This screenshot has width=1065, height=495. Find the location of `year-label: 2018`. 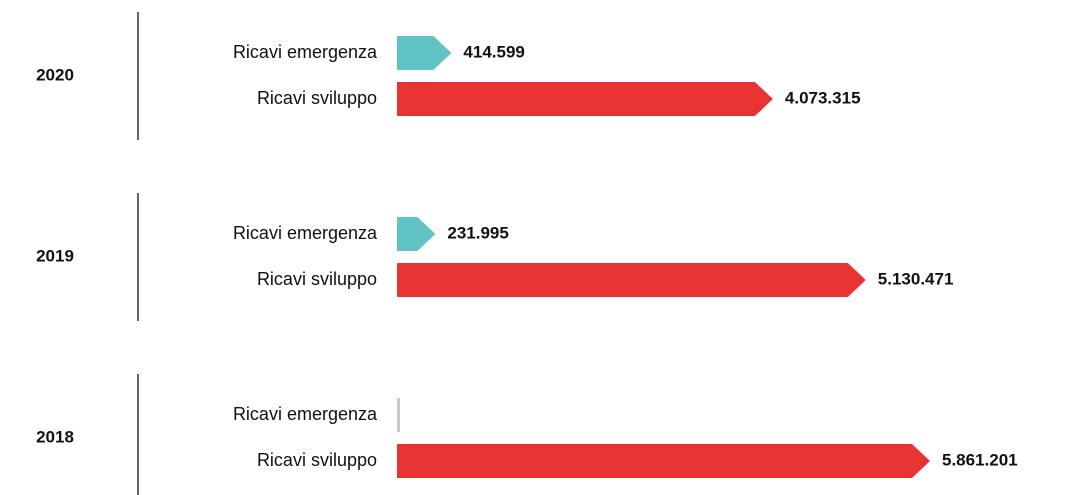

year-label: 2018 is located at coordinates (55, 436).